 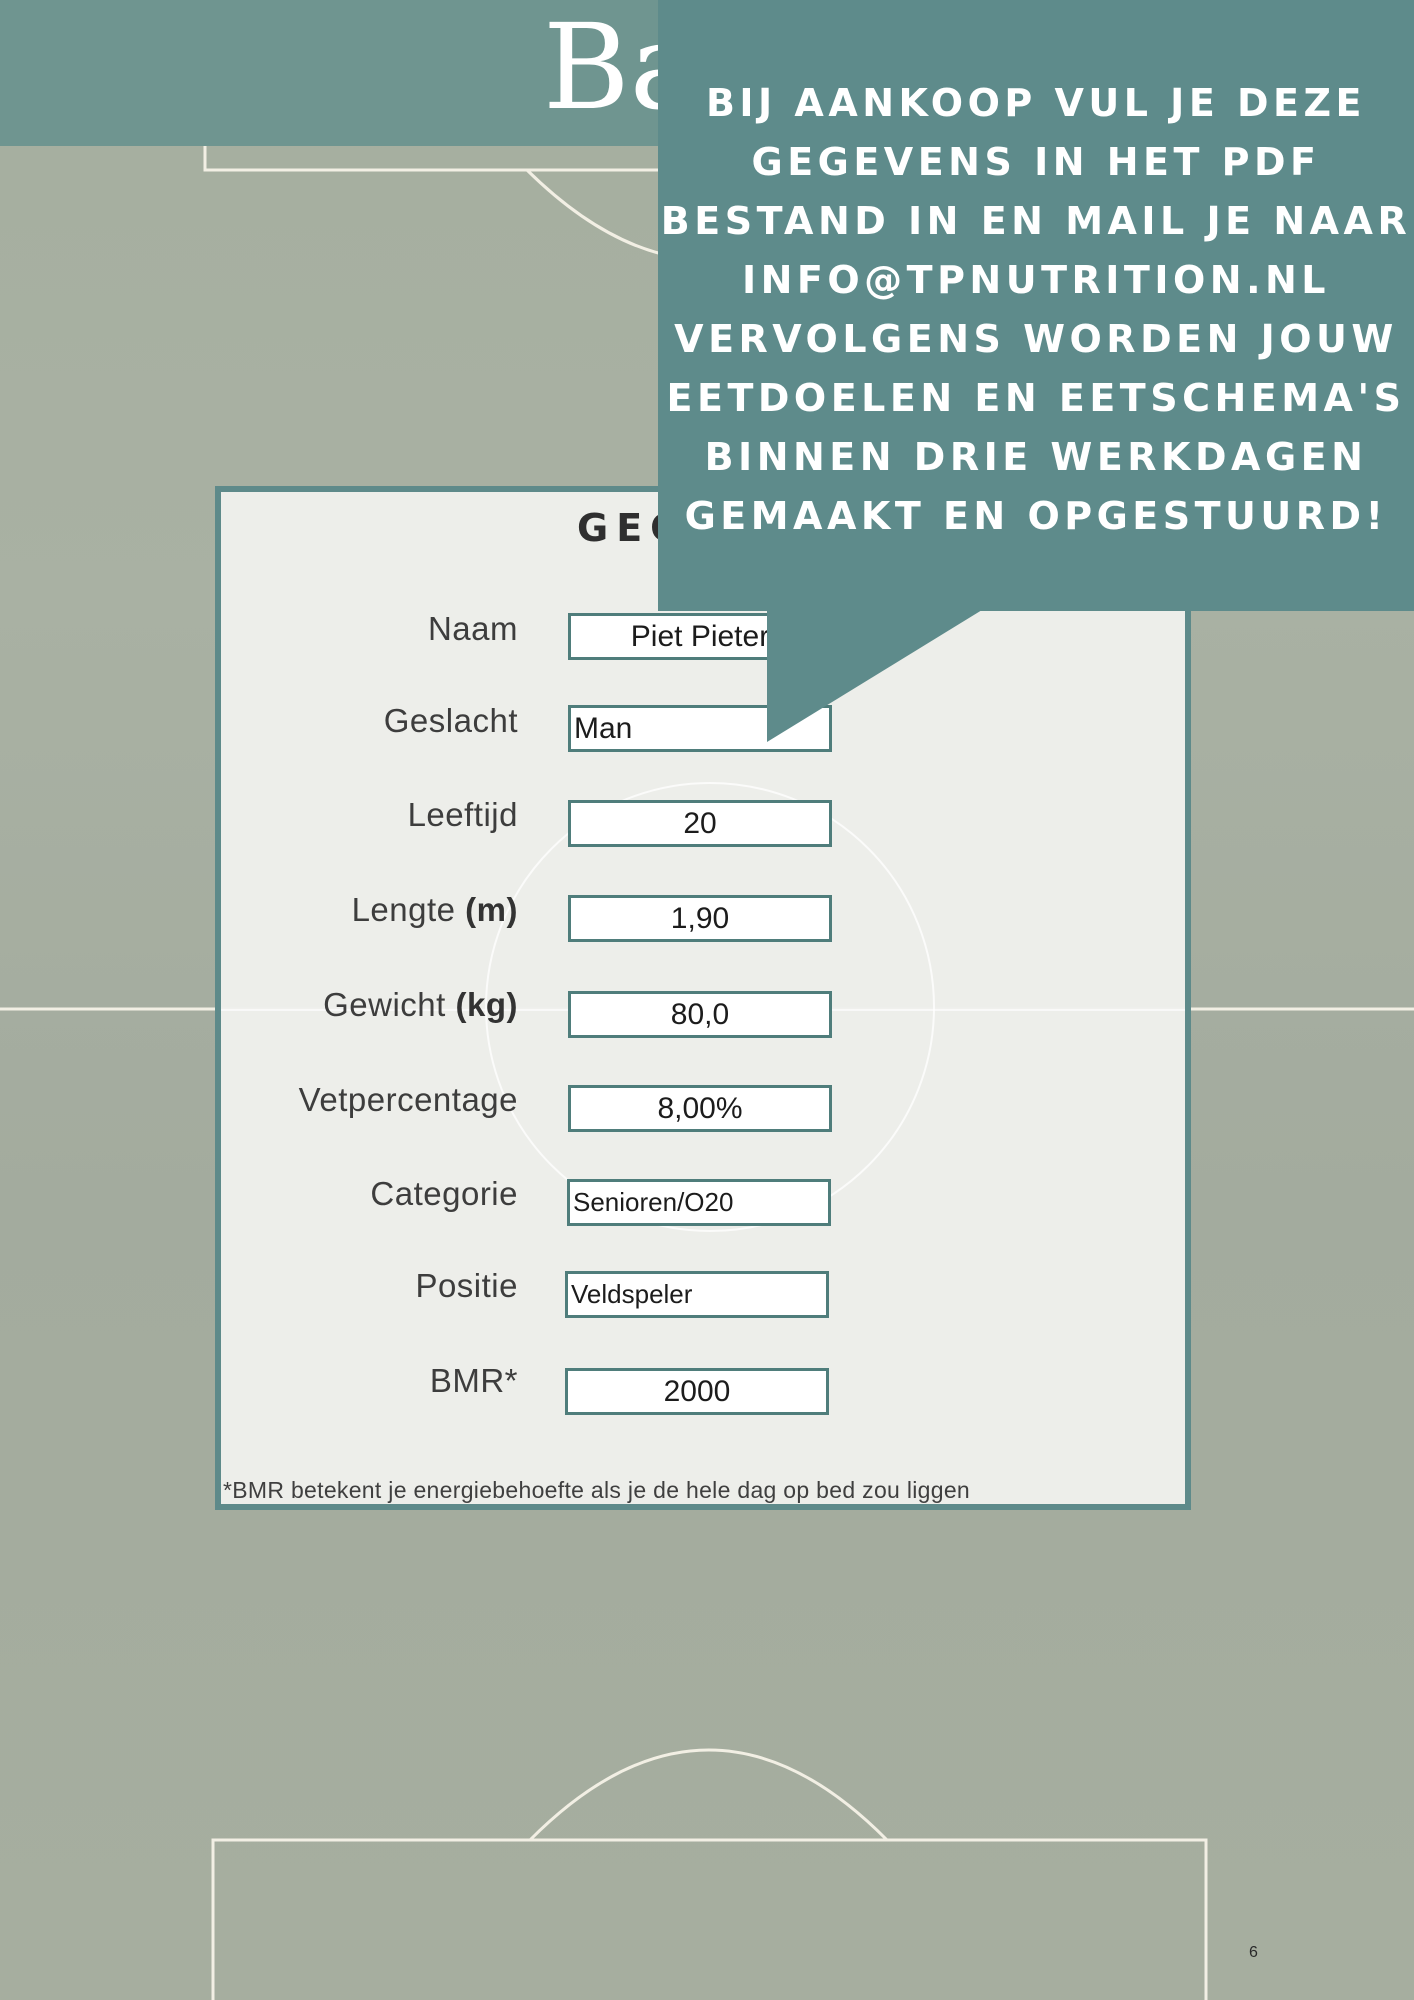 I want to click on lengte-field: 1,90, so click(x=700, y=918).